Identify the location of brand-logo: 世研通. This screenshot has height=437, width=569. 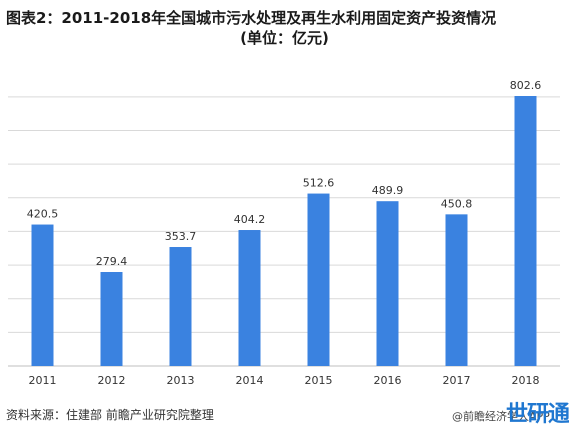
(537, 414).